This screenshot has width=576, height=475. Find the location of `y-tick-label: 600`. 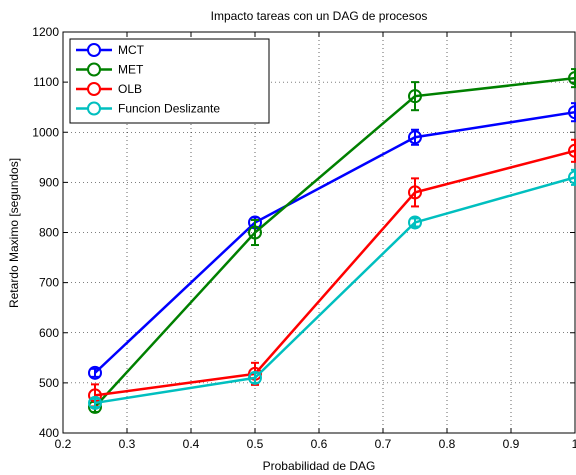

y-tick-label: 600 is located at coordinates (49, 333).